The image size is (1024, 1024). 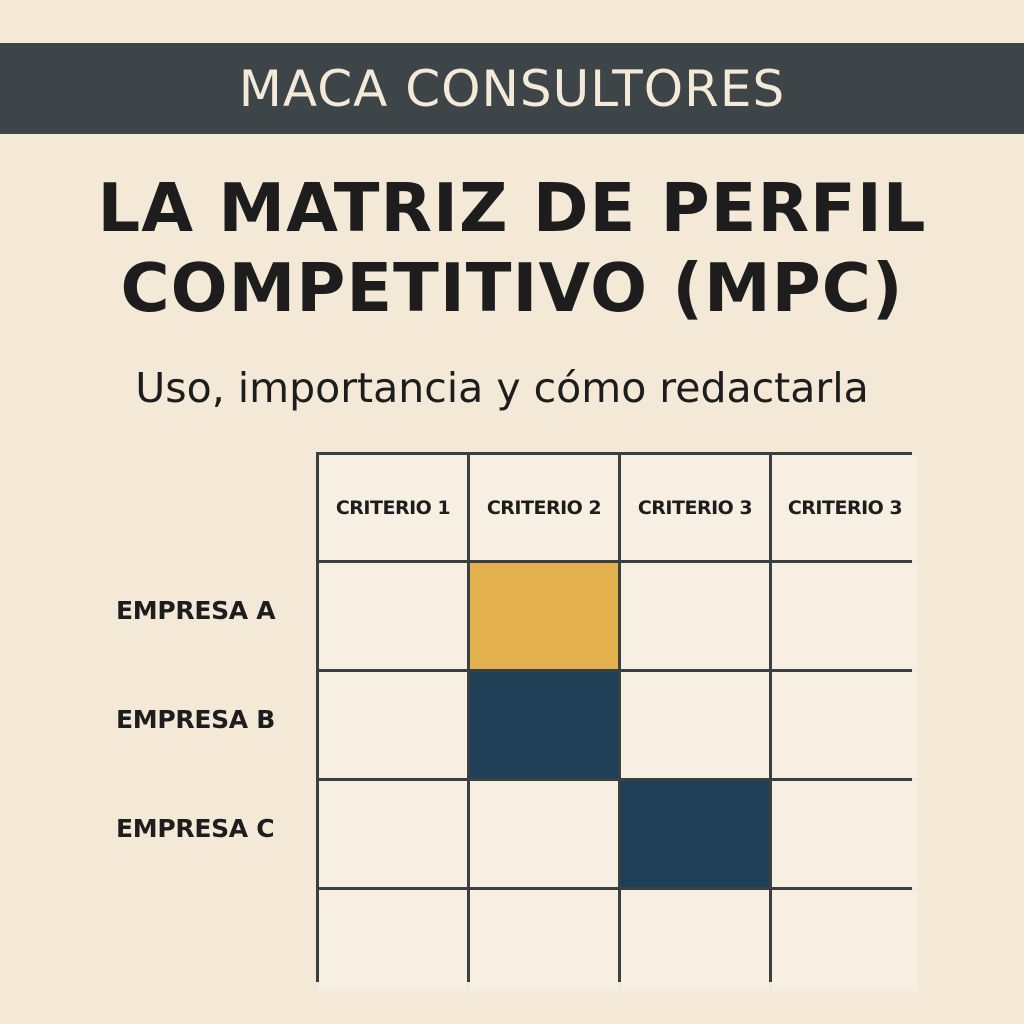 What do you see at coordinates (512, 288) in the screenshot?
I see `title-line-2: COMPETITIVO (MPC)` at bounding box center [512, 288].